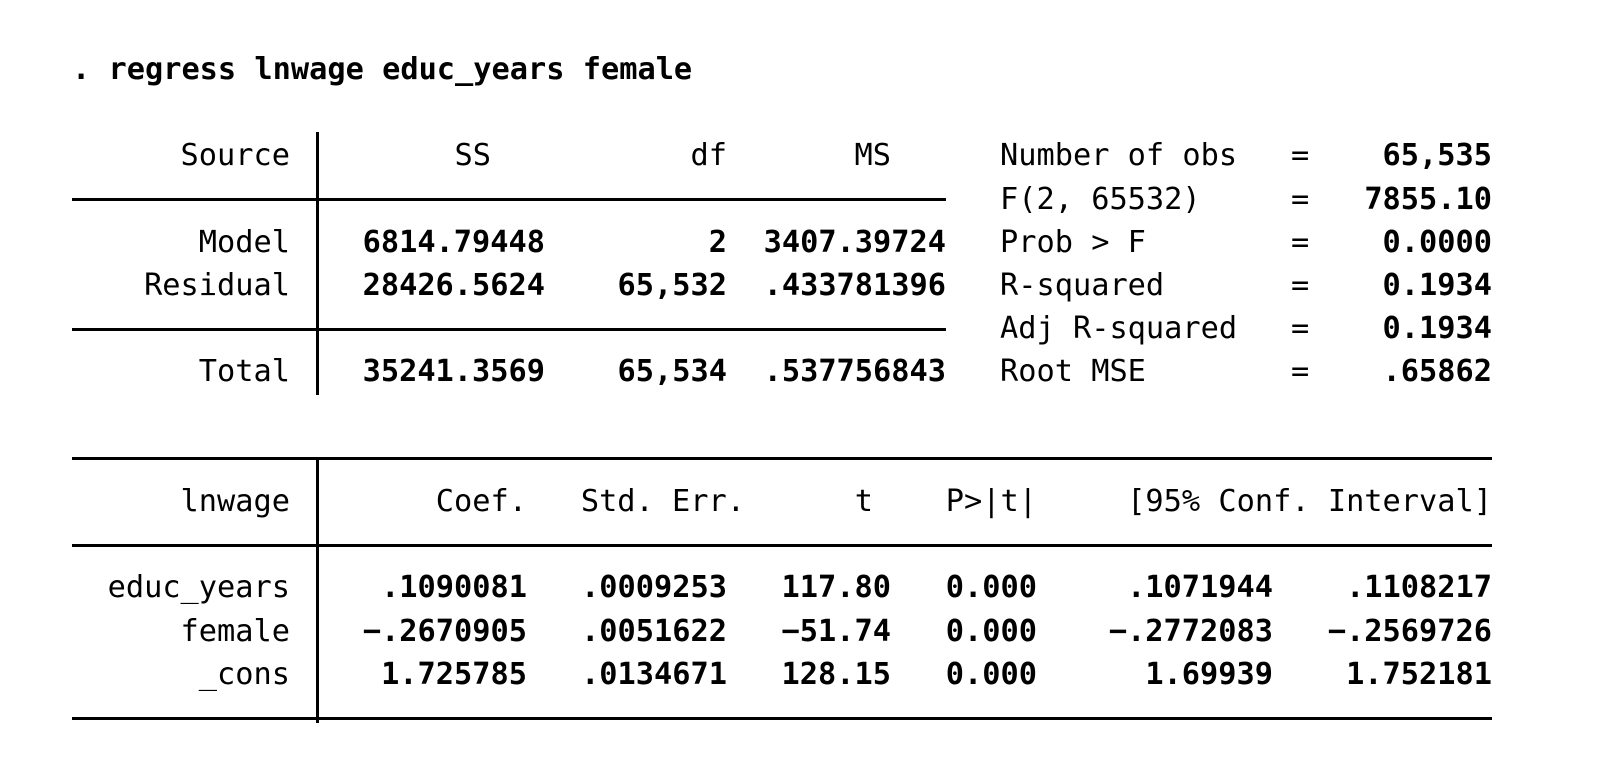 This screenshot has height=778, width=1620. Describe the element at coordinates (854, 242) in the screenshot. I see `anova-model-ms: 3407.39724` at that location.